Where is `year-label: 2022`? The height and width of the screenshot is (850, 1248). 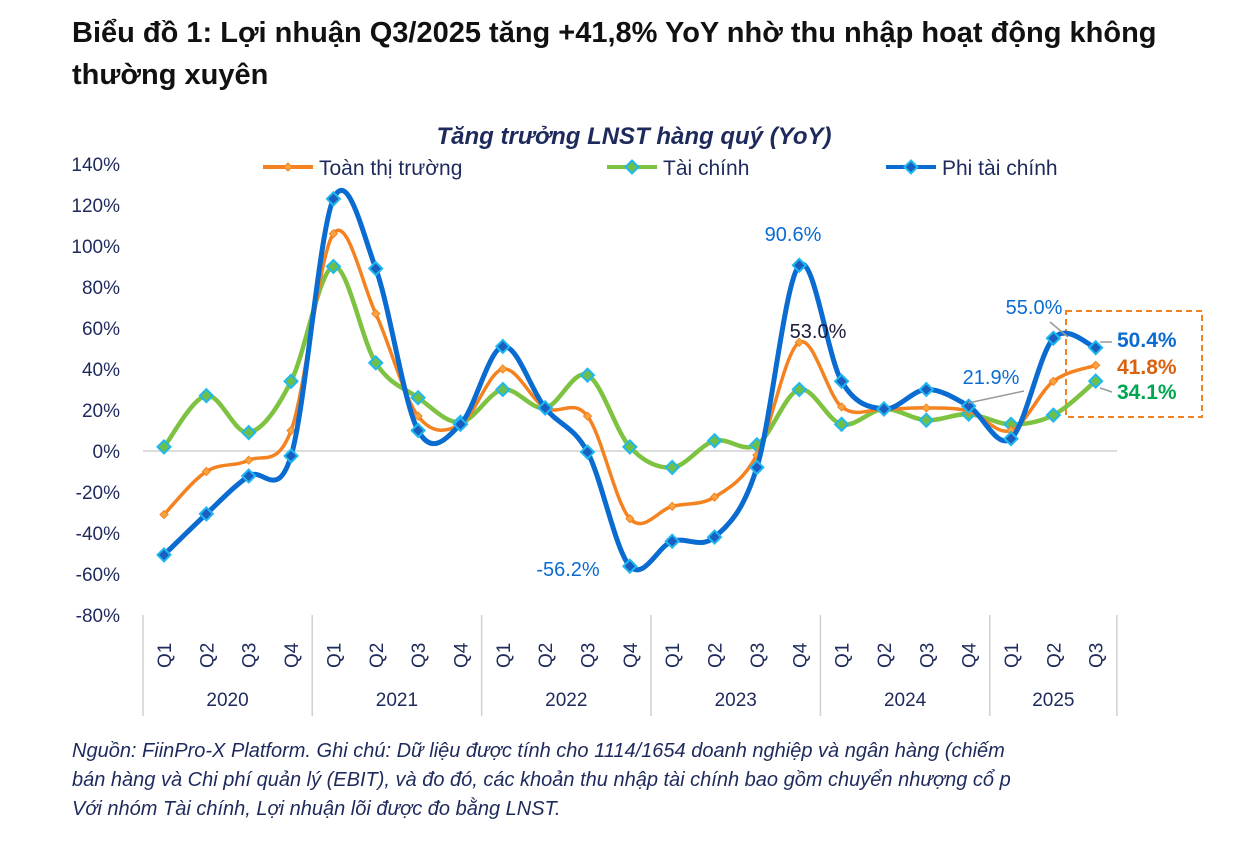 year-label: 2022 is located at coordinates (566, 700).